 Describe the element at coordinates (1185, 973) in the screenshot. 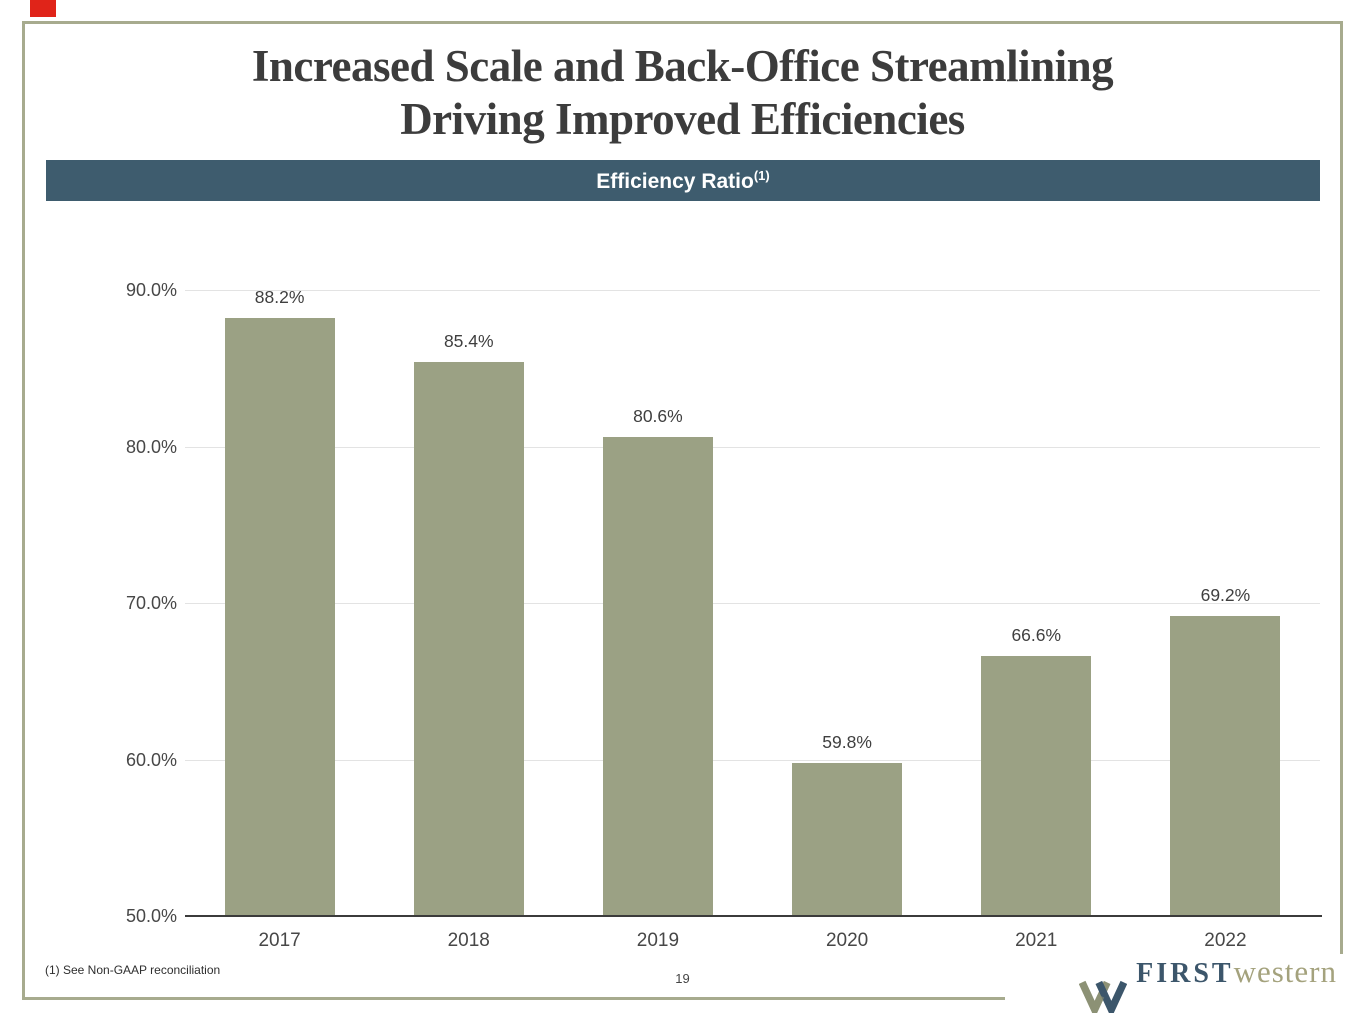

I see `logo-word-first: FIRST` at that location.